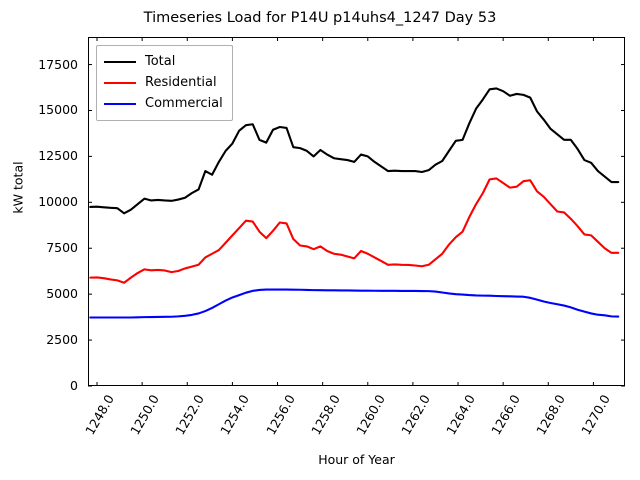  What do you see at coordinates (354, 303) in the screenshot?
I see `series-line-commercial` at bounding box center [354, 303].